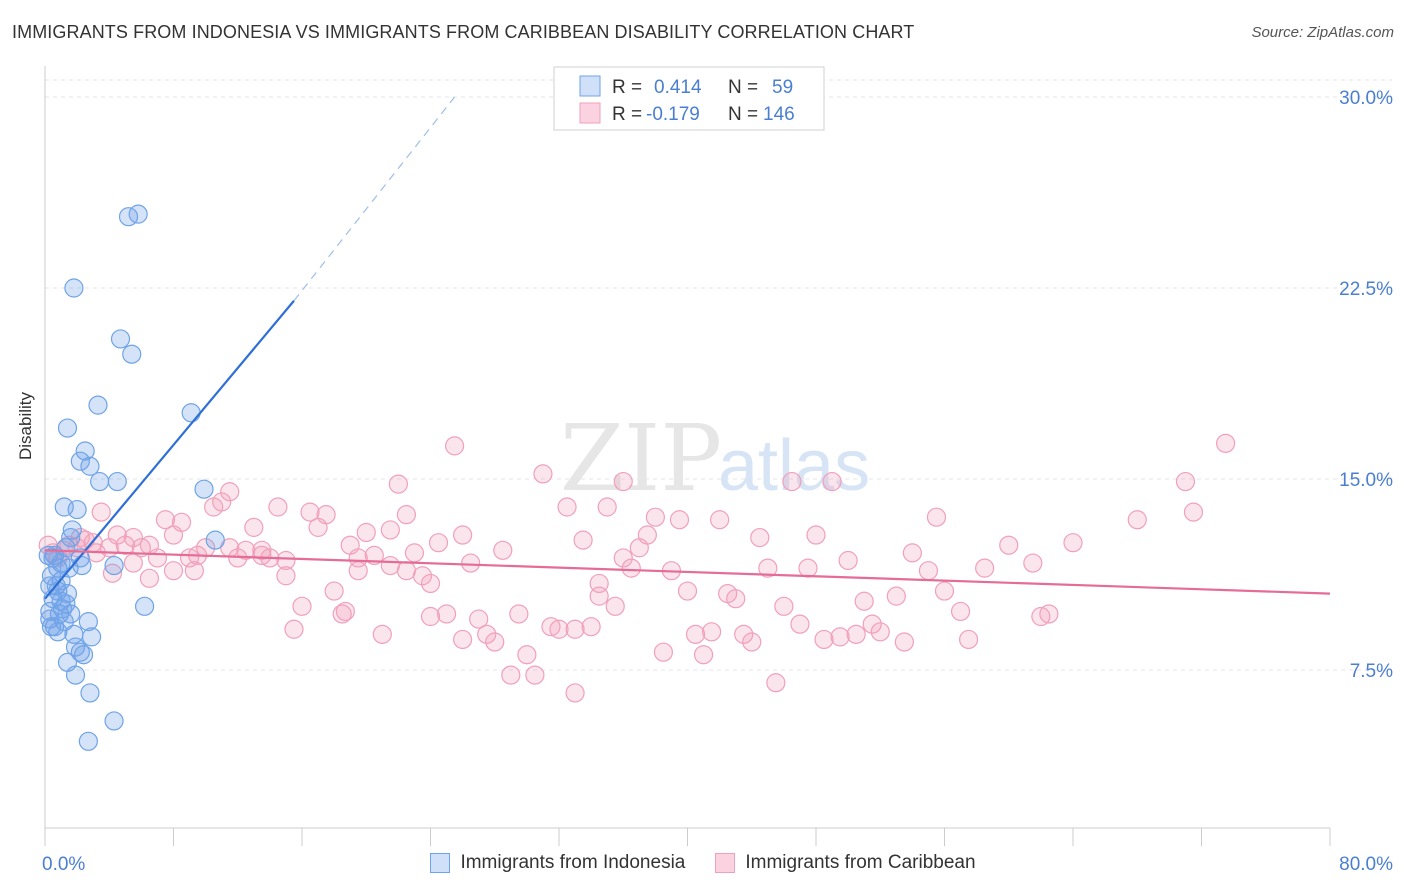  I want to click on x-tick-label: 80.0%, so click(1366, 864).